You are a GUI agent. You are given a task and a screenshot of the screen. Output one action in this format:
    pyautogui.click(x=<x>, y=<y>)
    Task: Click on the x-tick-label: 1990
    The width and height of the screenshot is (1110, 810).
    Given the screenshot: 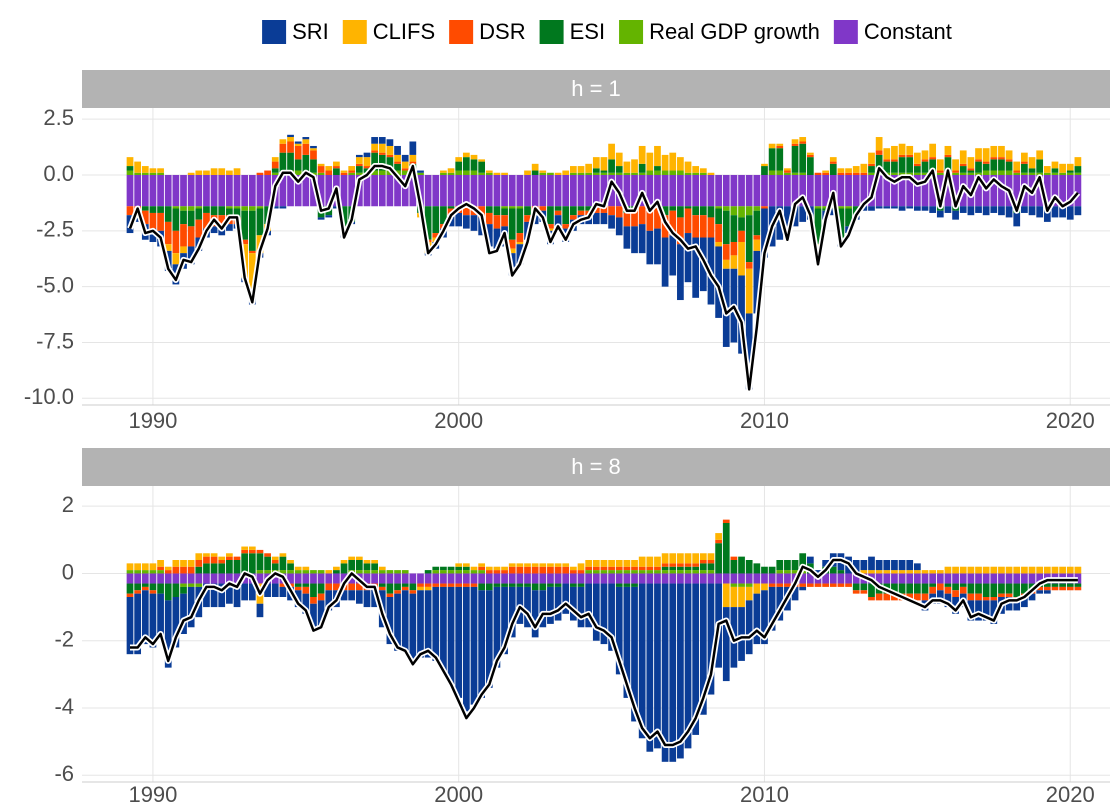 What is the action you would take?
    pyautogui.click(x=152, y=420)
    